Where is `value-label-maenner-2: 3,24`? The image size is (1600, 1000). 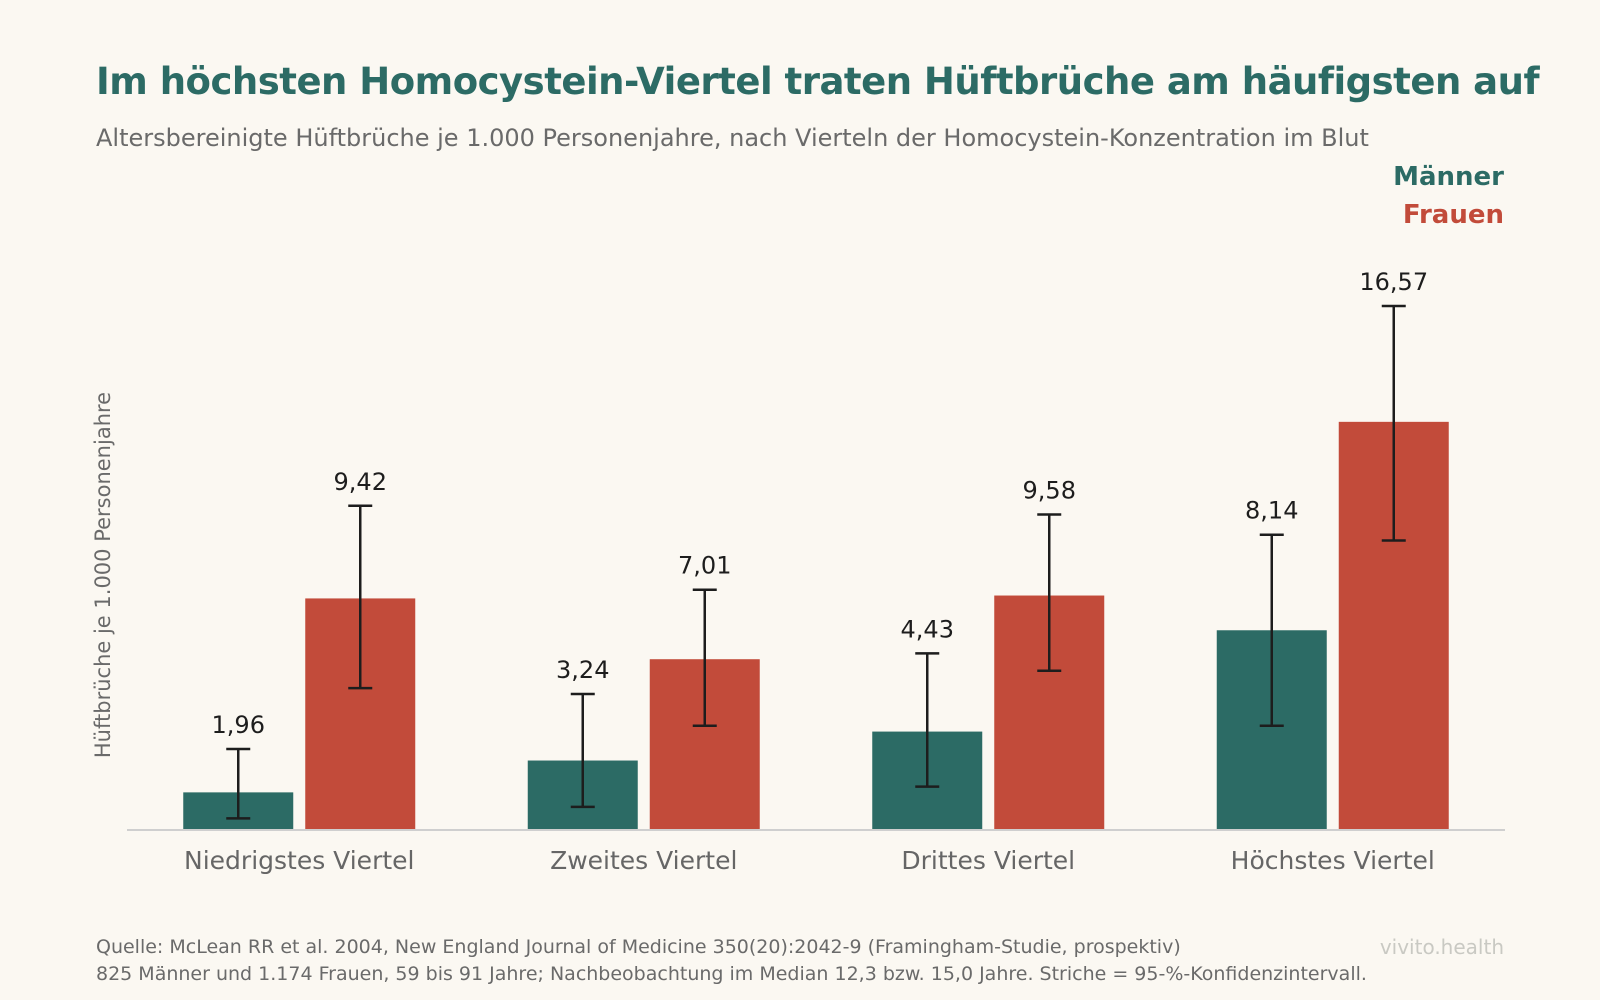 value-label-maenner-2: 3,24 is located at coordinates (582, 670).